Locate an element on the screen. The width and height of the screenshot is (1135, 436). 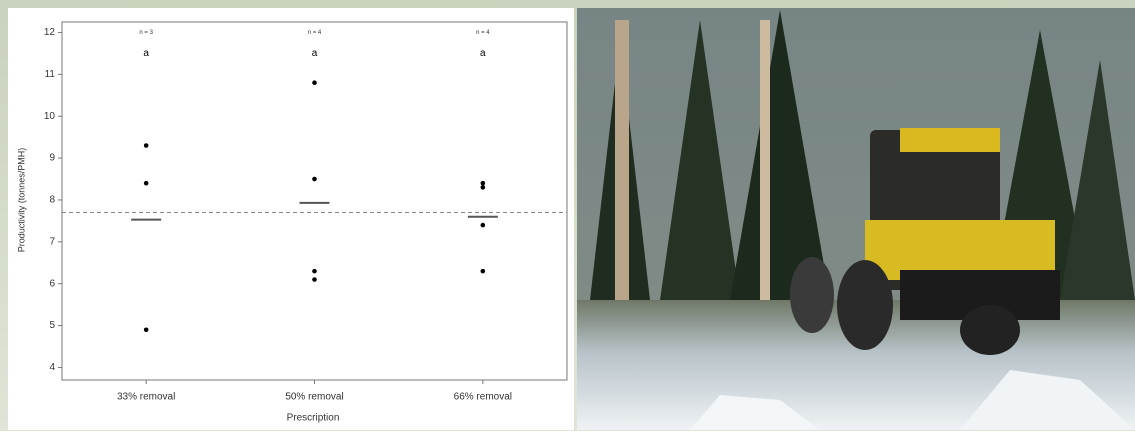
x-axis-label: Prescription is located at coordinates (313, 418).